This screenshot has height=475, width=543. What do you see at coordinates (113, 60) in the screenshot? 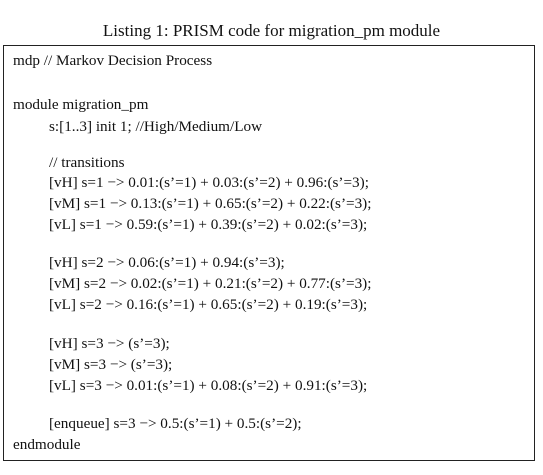
I see `code-line: mdp // Markov Decision Process` at bounding box center [113, 60].